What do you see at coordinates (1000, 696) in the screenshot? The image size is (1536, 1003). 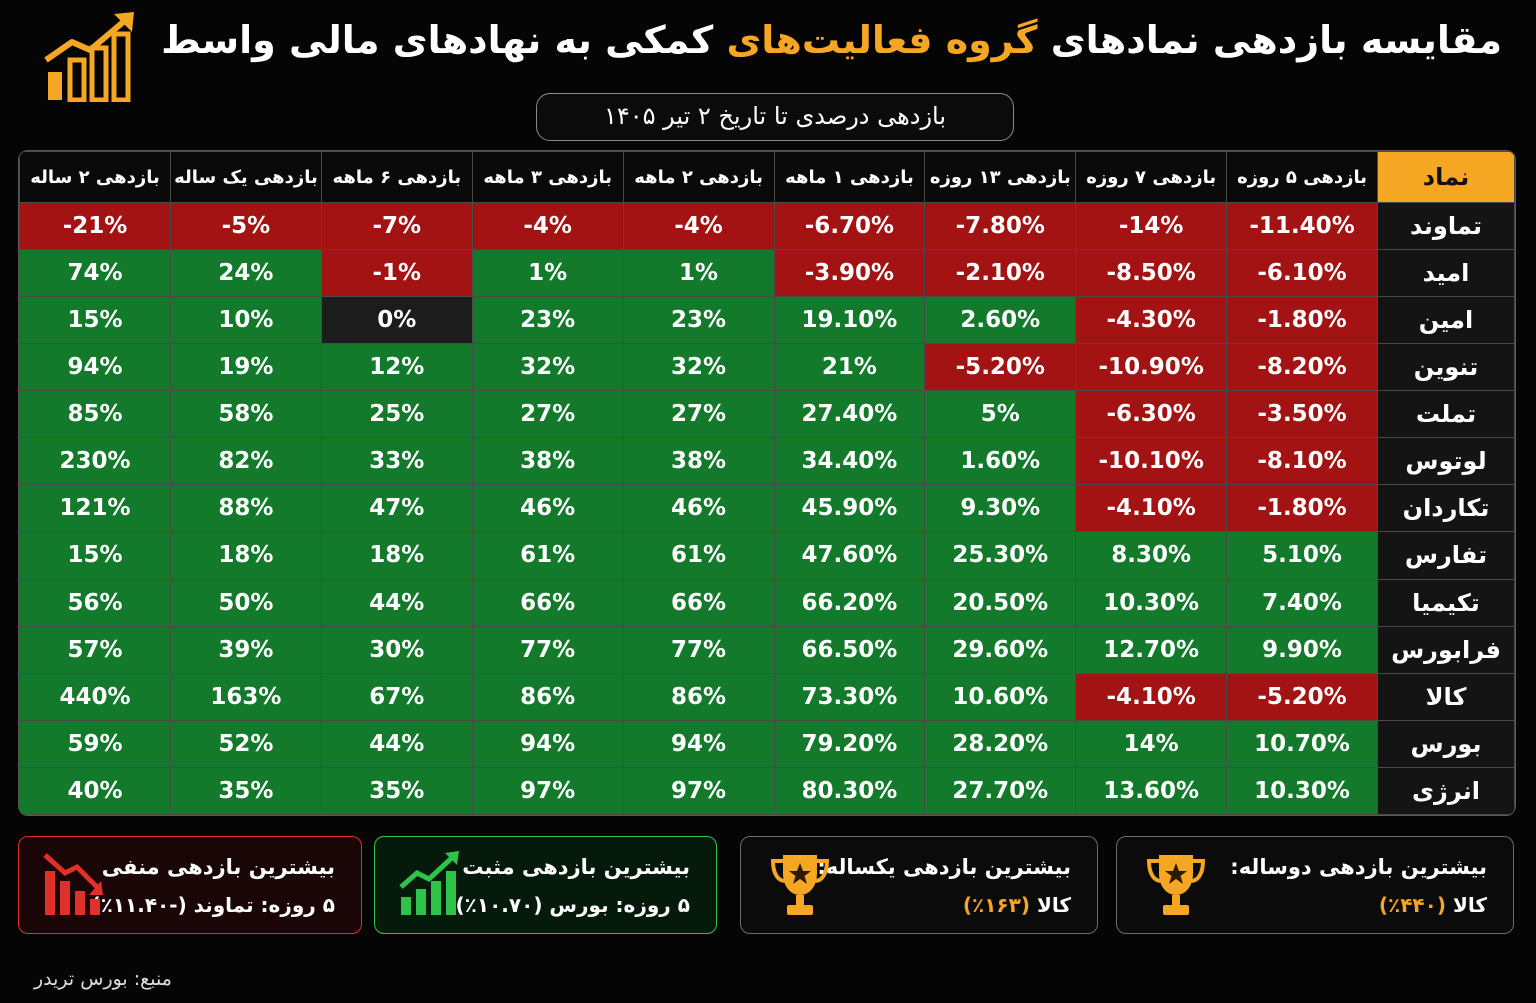 I see `return-cell: 10.60%` at bounding box center [1000, 696].